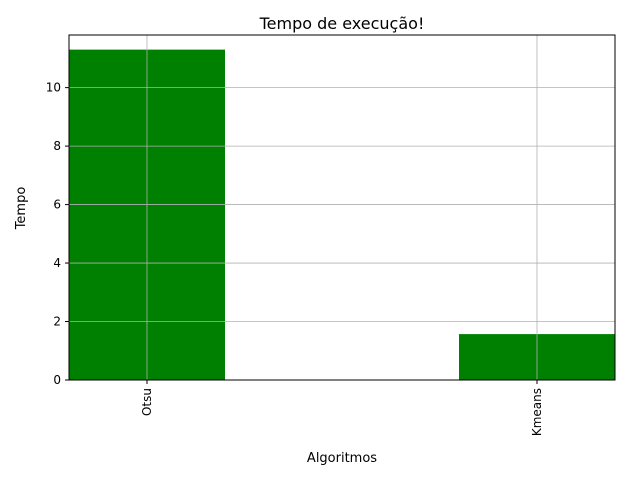 The height and width of the screenshot is (480, 640). I want to click on y-tick-label: 10, so click(53, 88).